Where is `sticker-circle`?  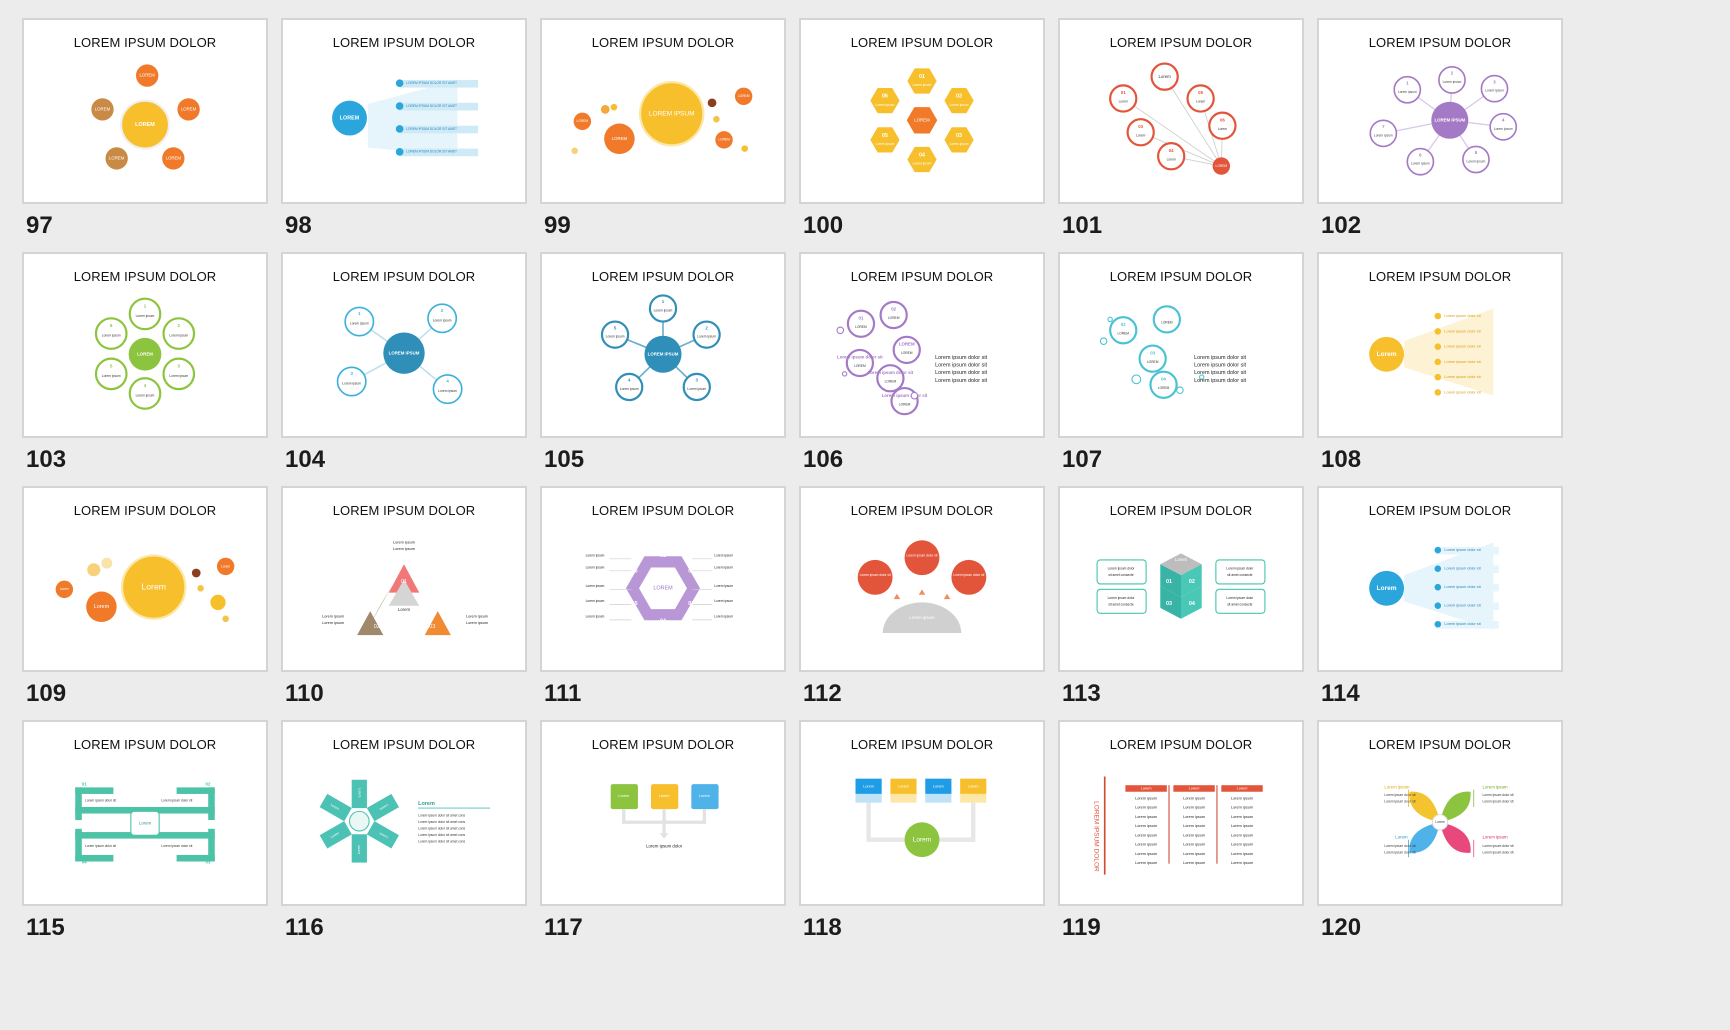
sticker-circle is located at coordinates (116, 158).